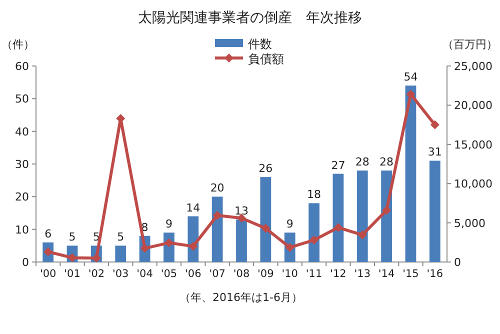 The height and width of the screenshot is (334, 500). Describe the element at coordinates (473, 184) in the screenshot. I see `y2-tick-label: 10,000` at that location.